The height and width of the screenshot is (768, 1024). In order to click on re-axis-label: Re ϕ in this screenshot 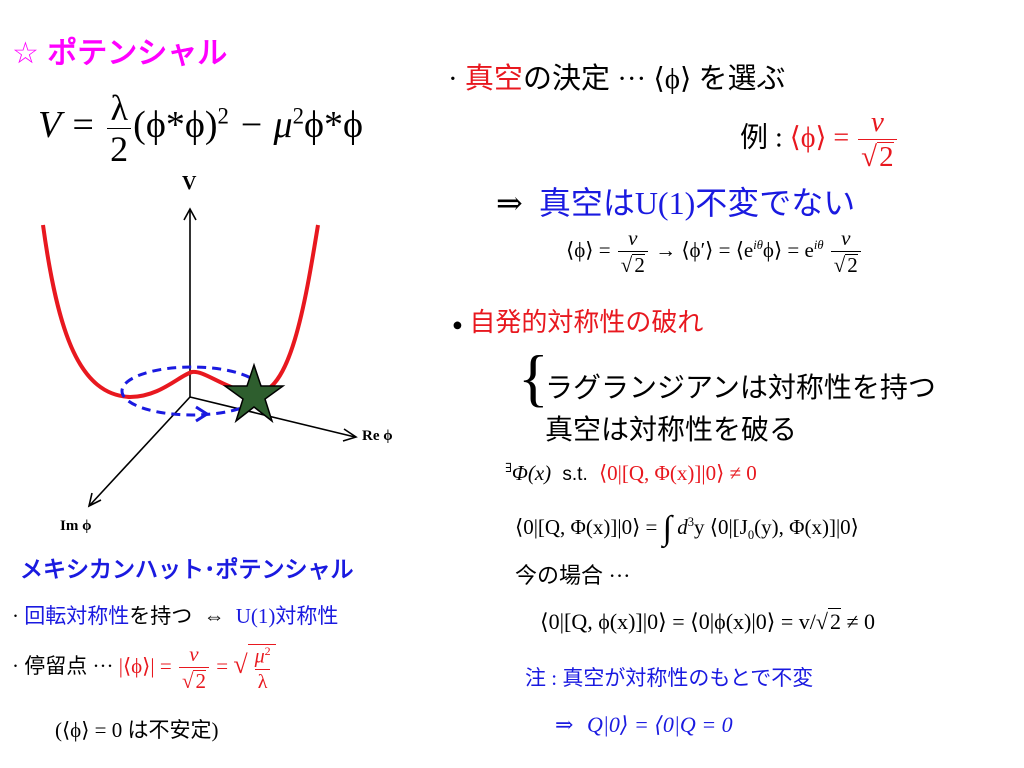, I will do `click(377, 436)`.